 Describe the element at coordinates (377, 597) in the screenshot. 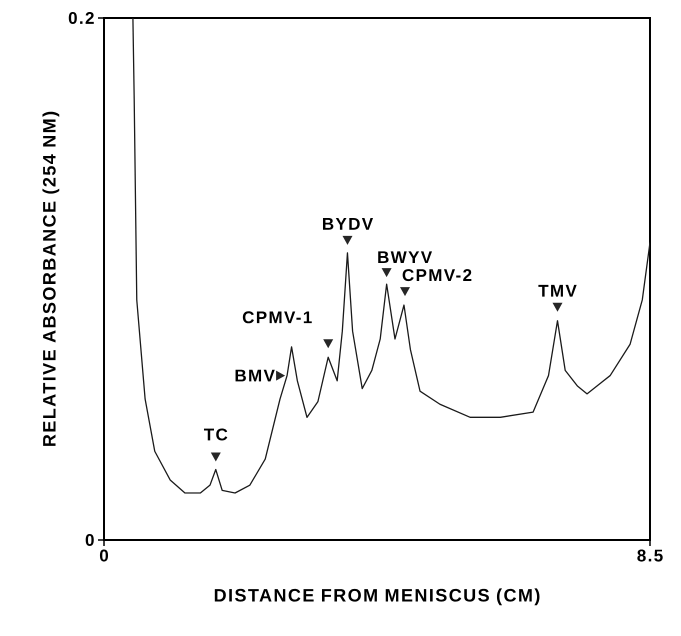

I see `x-axis-title: DISTANCE FROM MENISCUS (CM)` at that location.